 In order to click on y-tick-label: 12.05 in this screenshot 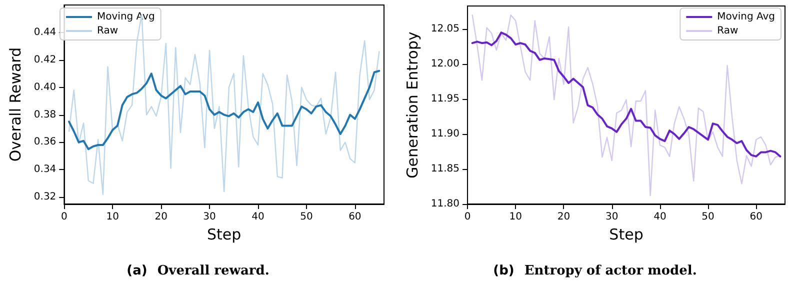, I will do `click(445, 29)`.